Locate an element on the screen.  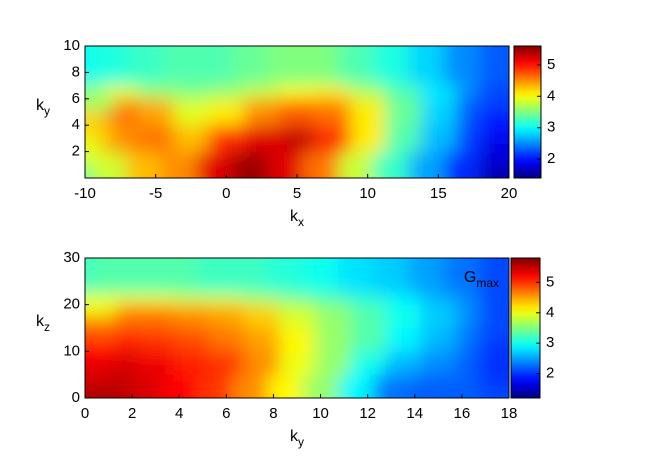
x-tick-label: 15 is located at coordinates (438, 193).